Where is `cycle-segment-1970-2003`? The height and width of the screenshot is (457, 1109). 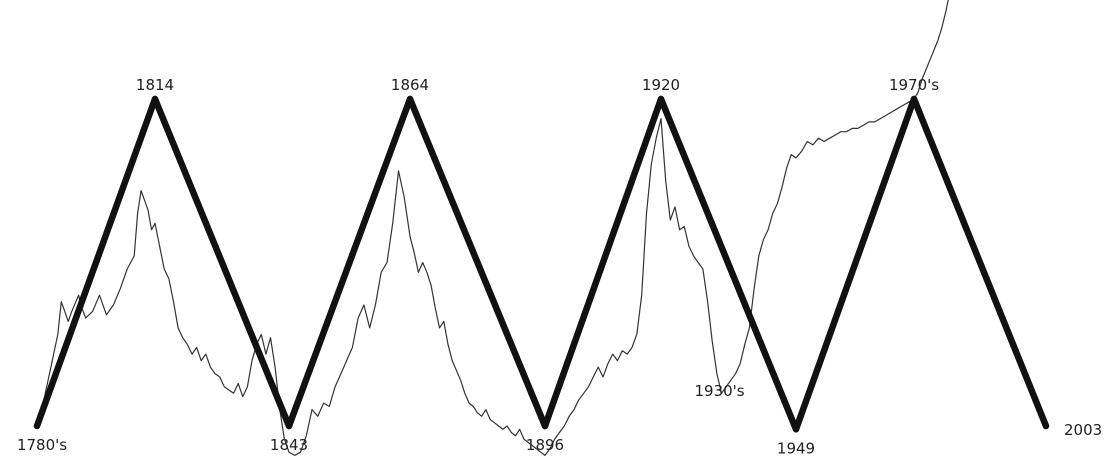 cycle-segment-1970-2003 is located at coordinates (980, 262).